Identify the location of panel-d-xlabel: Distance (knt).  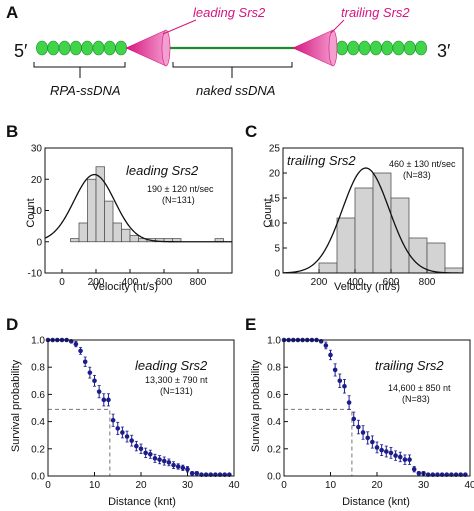
(142, 502).